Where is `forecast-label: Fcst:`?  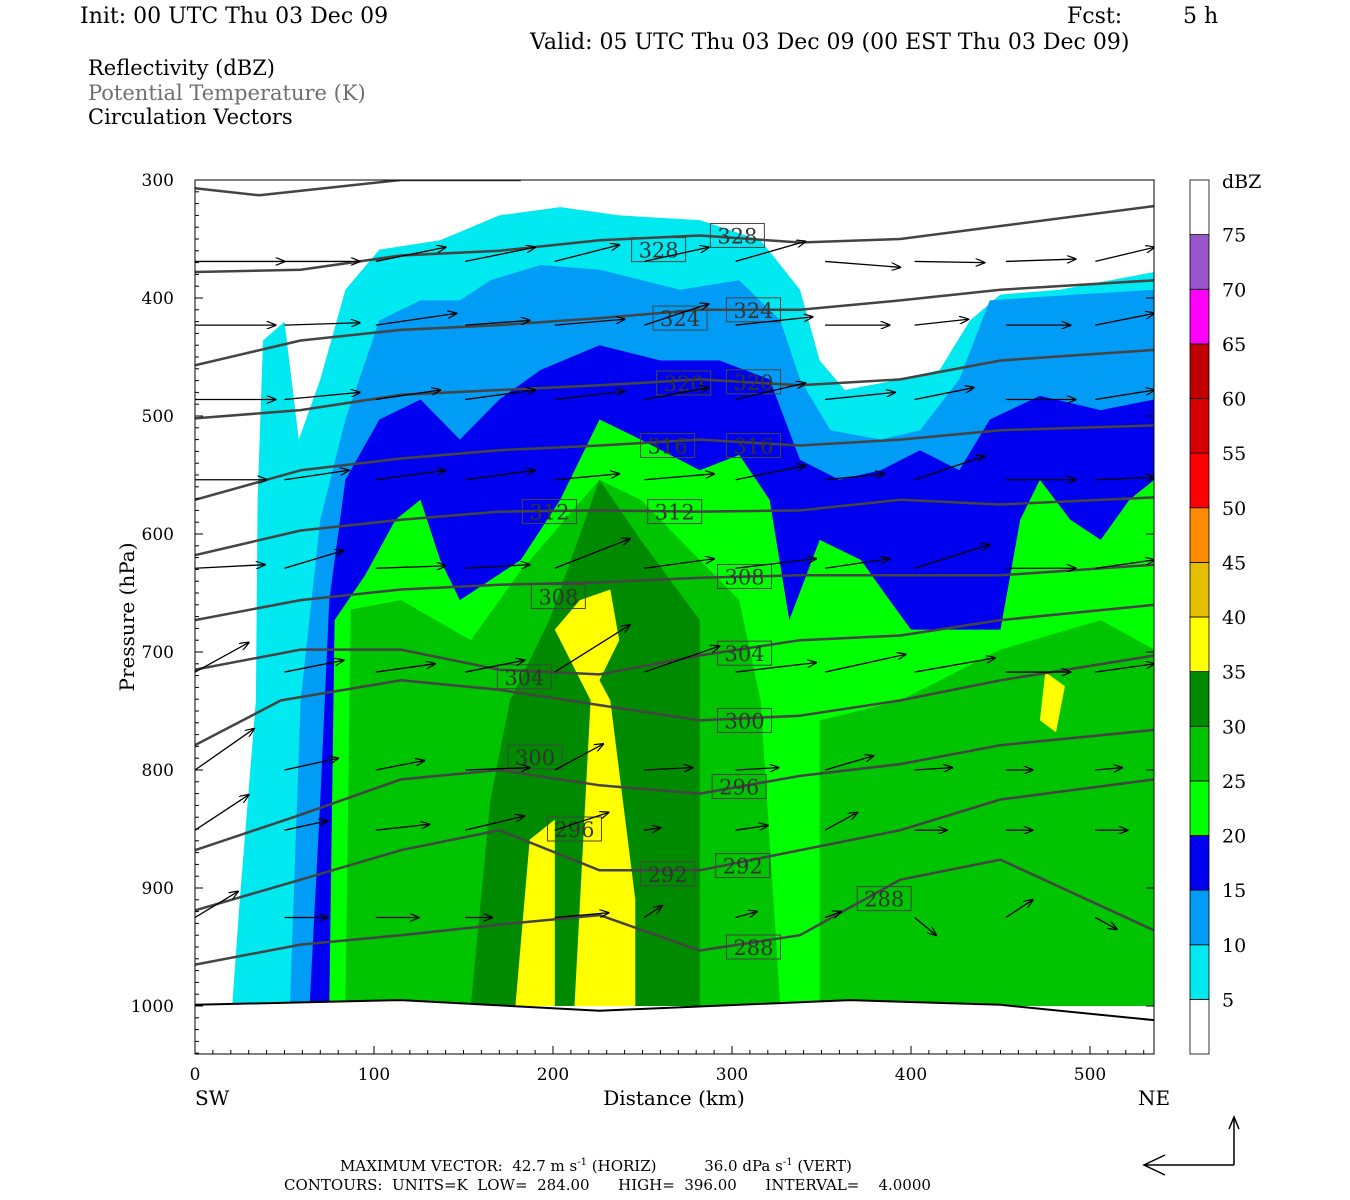
forecast-label: Fcst: is located at coordinates (1095, 16).